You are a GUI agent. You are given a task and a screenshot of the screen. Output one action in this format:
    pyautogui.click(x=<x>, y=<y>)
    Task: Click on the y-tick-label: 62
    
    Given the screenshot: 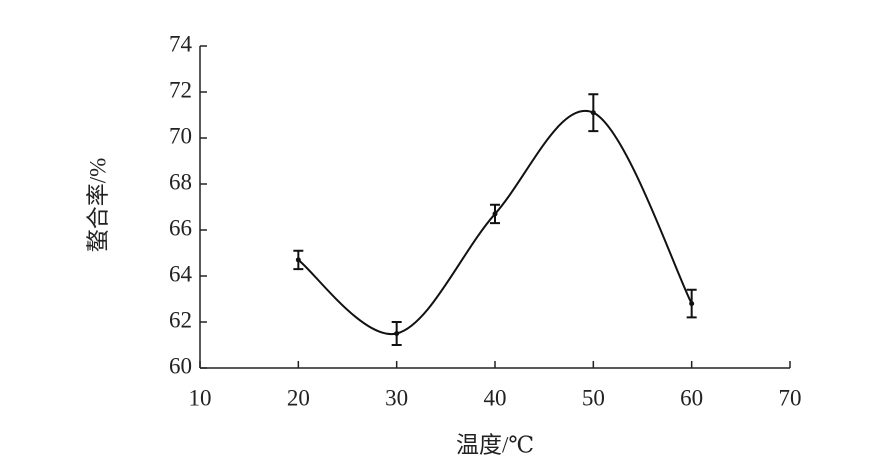 What is the action you would take?
    pyautogui.click(x=180, y=319)
    